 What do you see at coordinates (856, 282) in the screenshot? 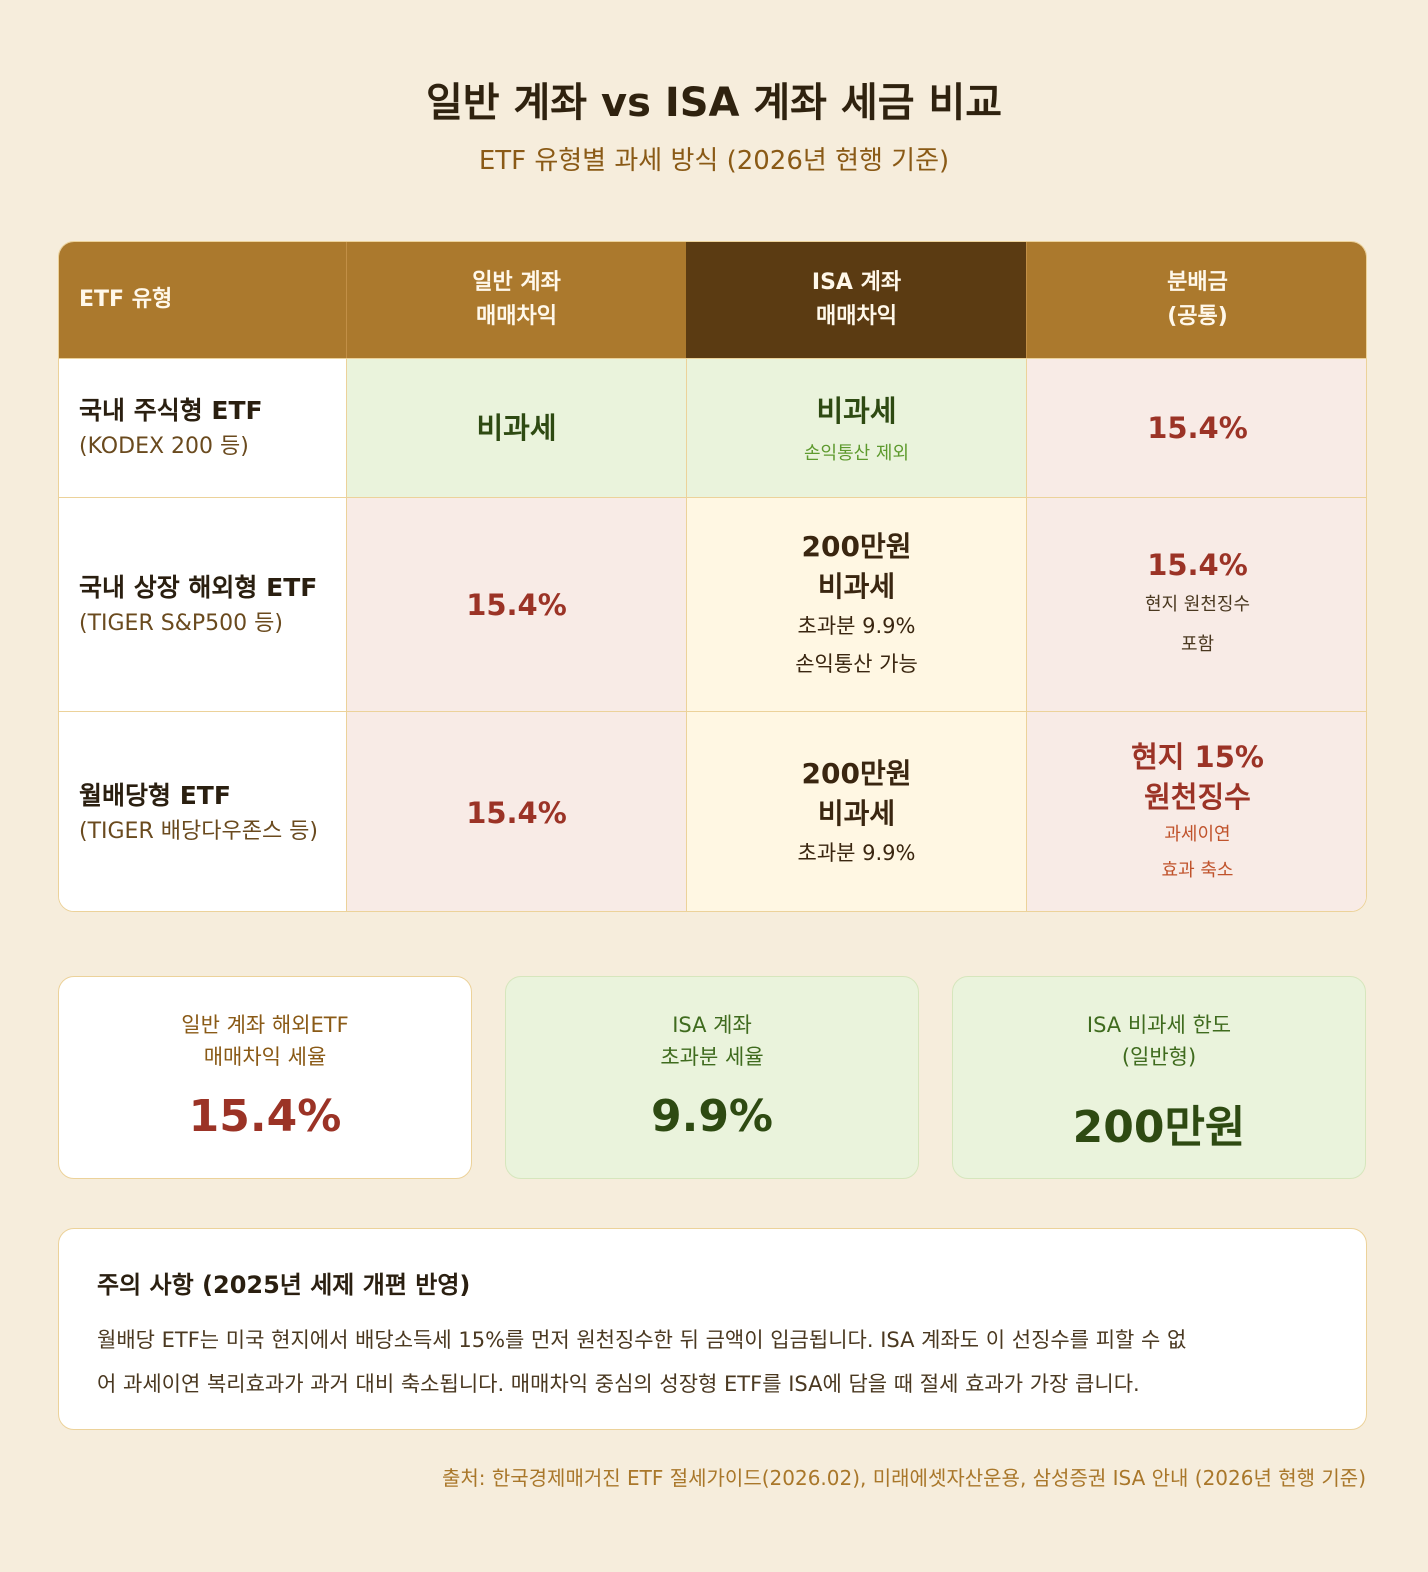
I see `header-isa-line1: ISA 계좌` at bounding box center [856, 282].